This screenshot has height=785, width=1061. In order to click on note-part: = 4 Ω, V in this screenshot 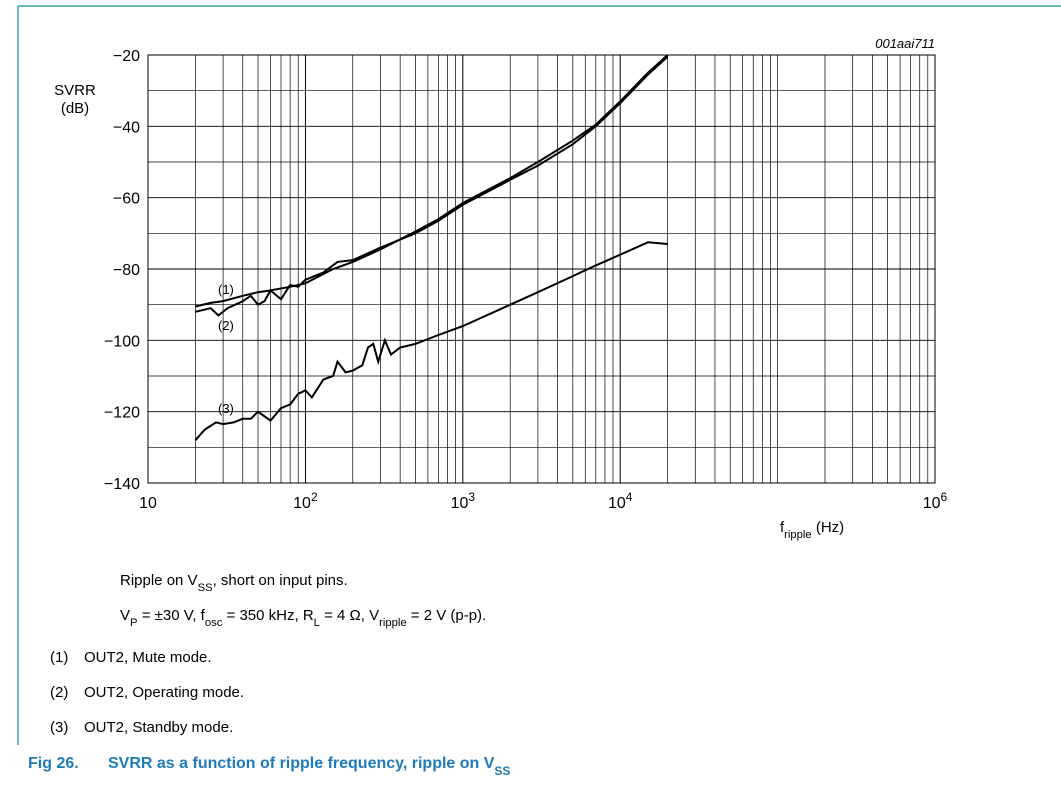, I will do `click(349, 615)`.